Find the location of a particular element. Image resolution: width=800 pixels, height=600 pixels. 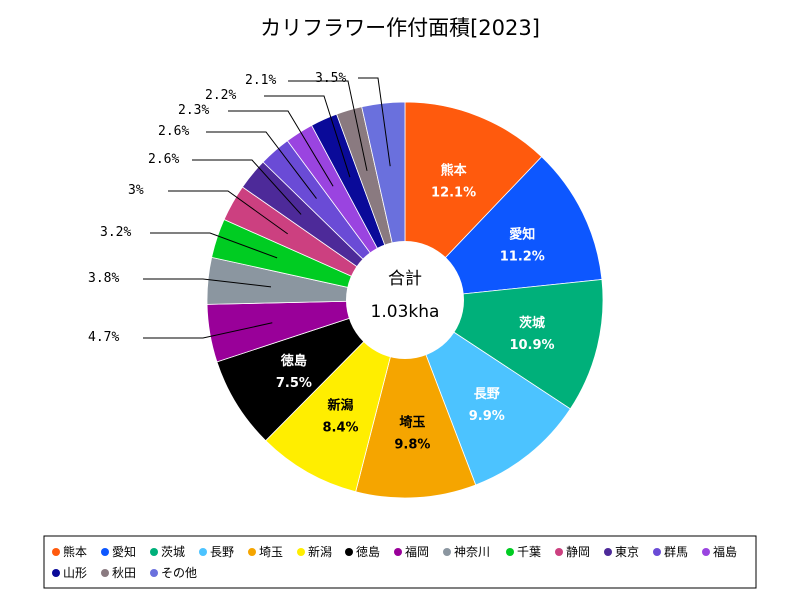

legend-item: 長野 is located at coordinates (216, 552).